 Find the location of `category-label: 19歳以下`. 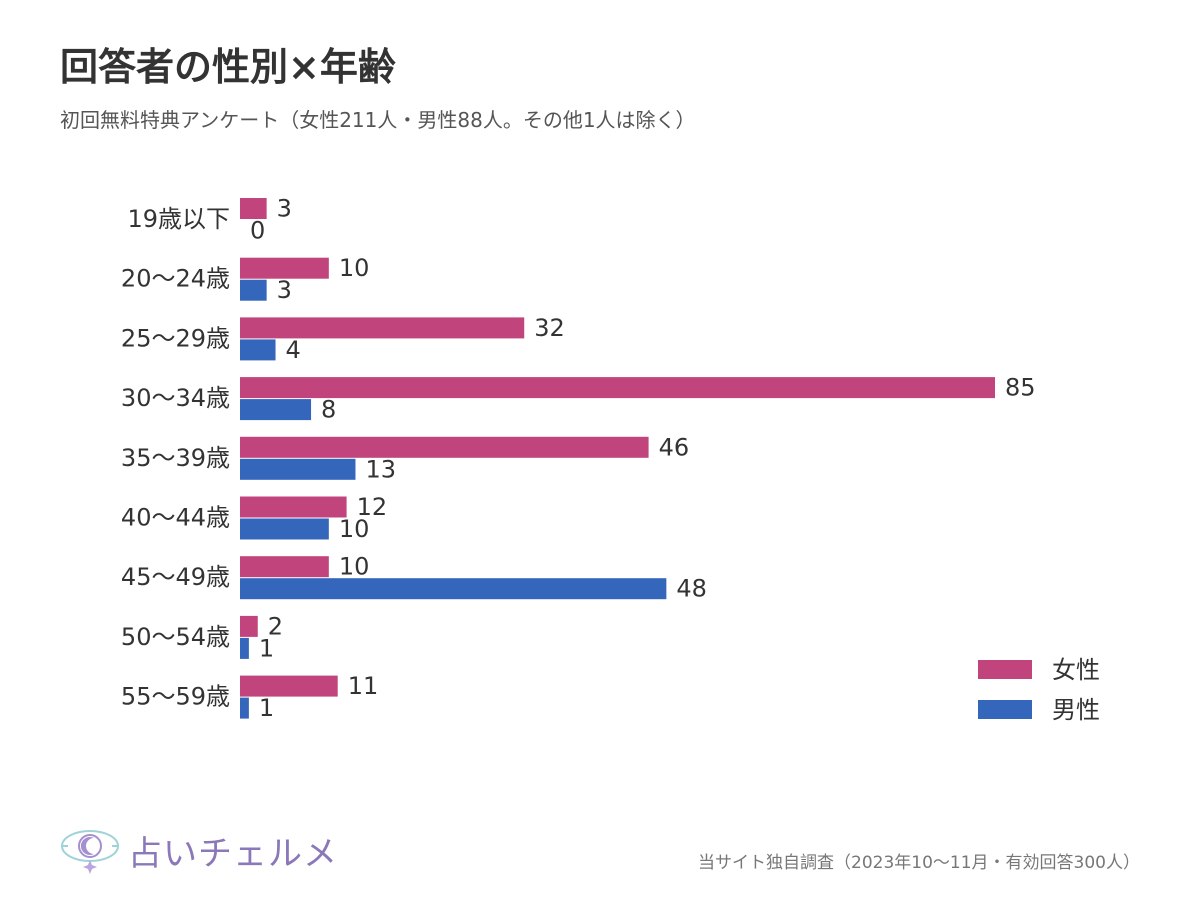

category-label: 19歳以下 is located at coordinates (178, 219).